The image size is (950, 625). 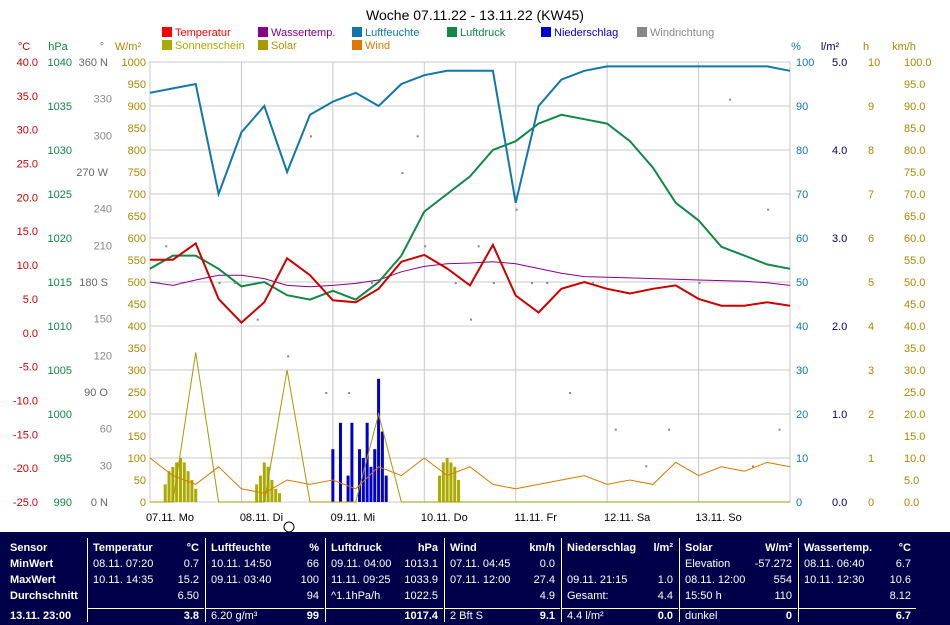 What do you see at coordinates (106, 466) in the screenshot?
I see `tick-label-dir-extra: 30` at bounding box center [106, 466].